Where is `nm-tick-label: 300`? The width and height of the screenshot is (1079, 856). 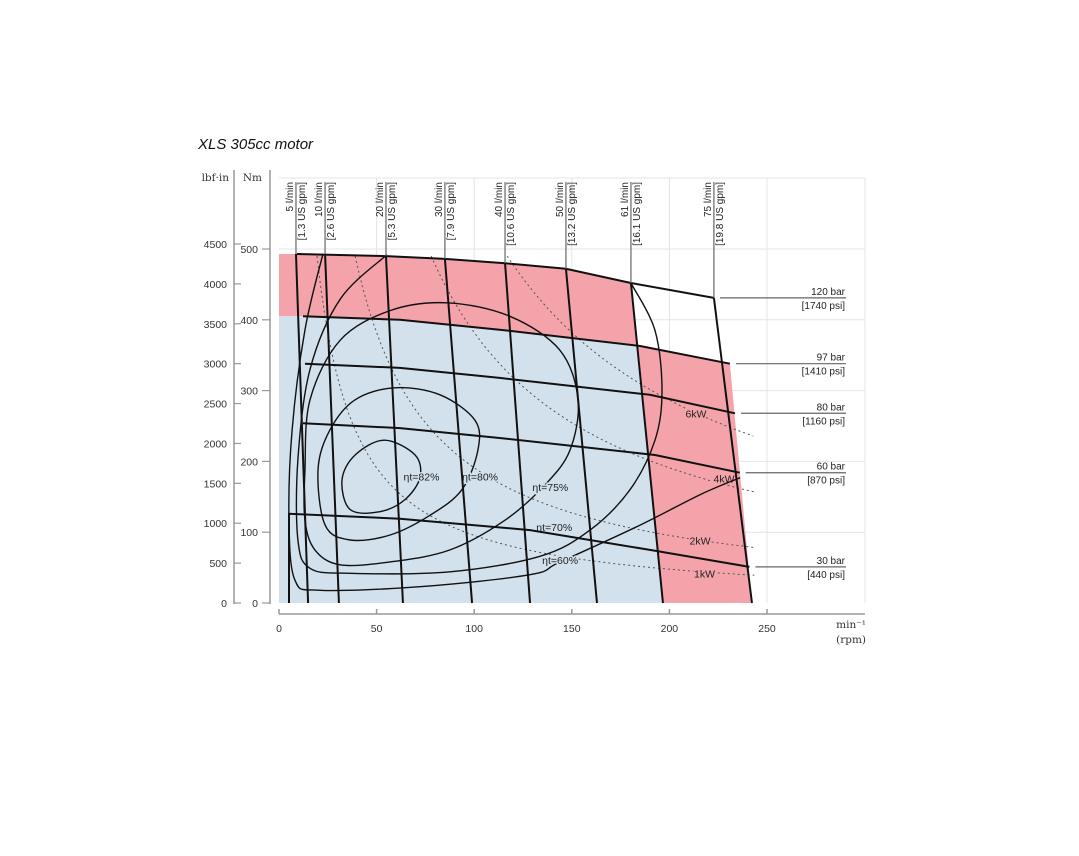 nm-tick-label: 300 is located at coordinates (249, 392).